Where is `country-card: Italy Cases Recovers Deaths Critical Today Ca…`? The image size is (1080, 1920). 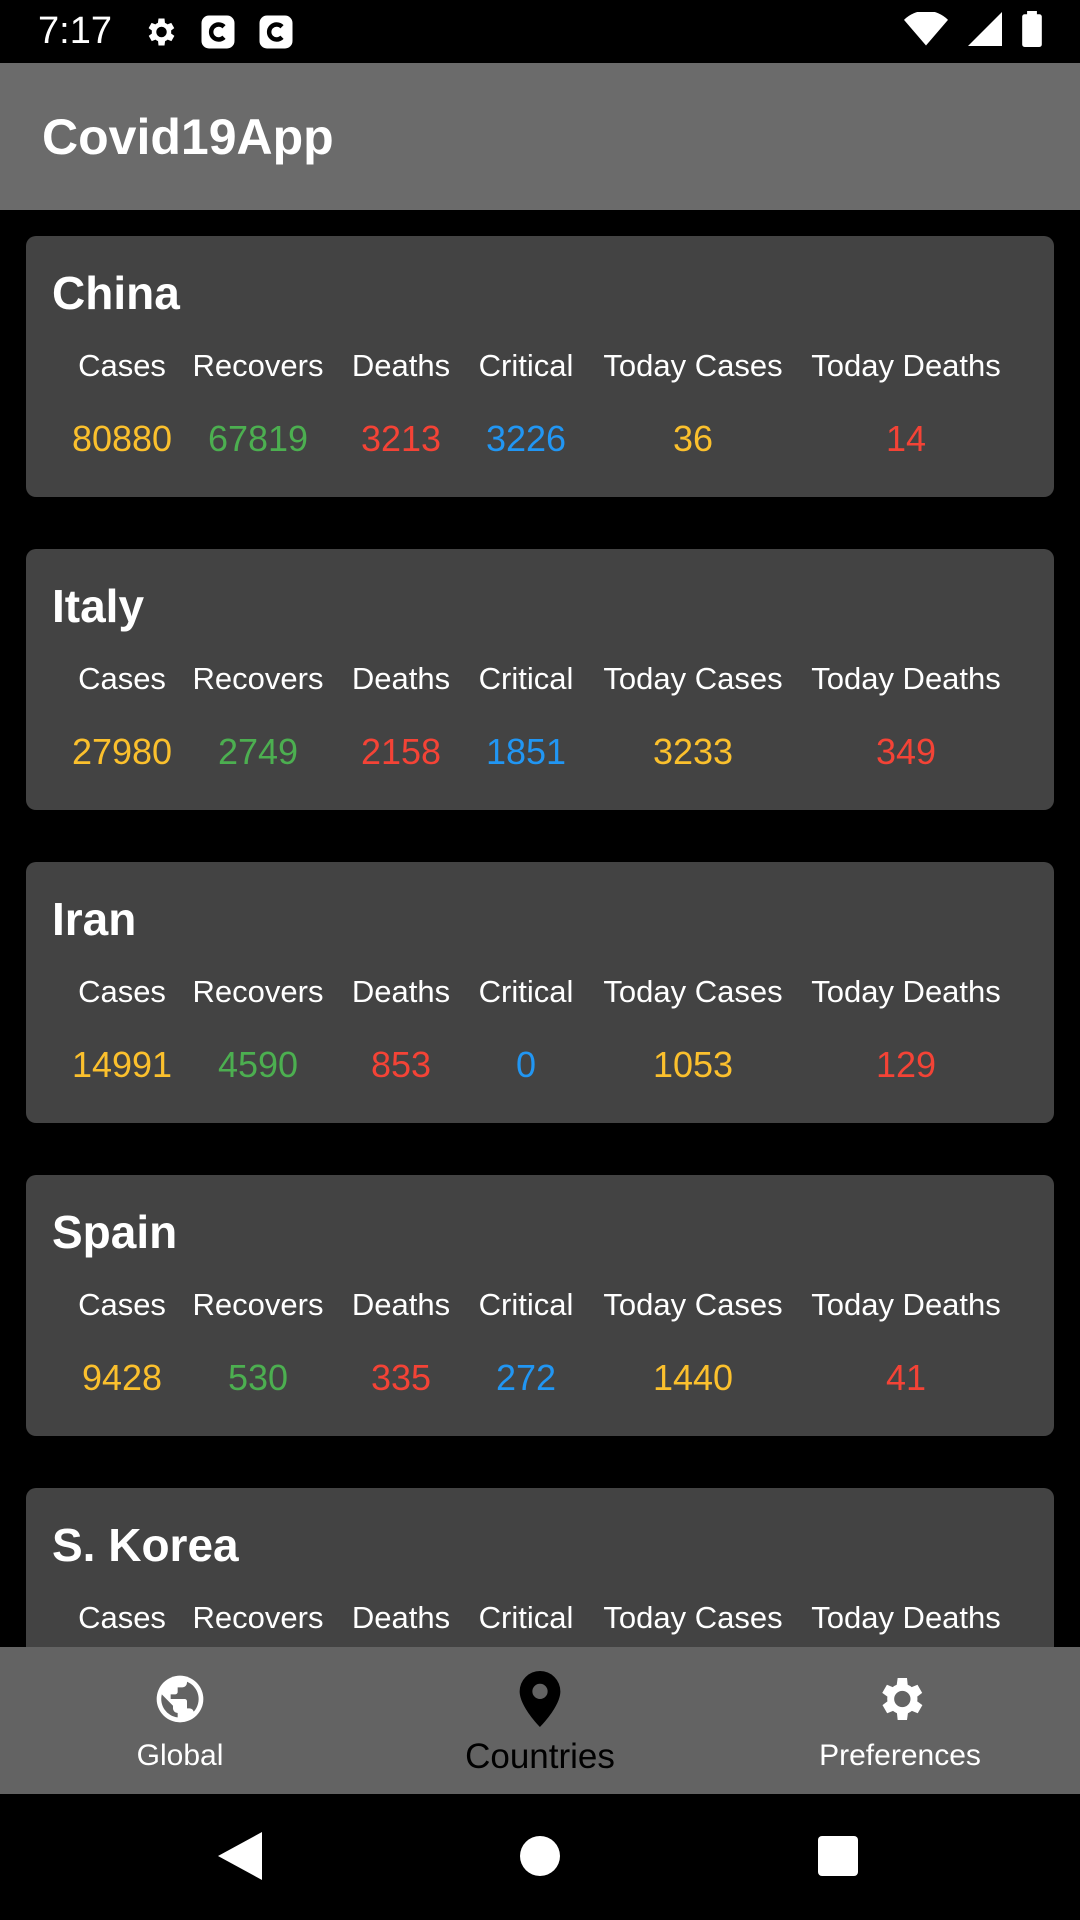 country-card: Italy Cases Recovers Deaths Critical Today Ca… is located at coordinates (540, 679).